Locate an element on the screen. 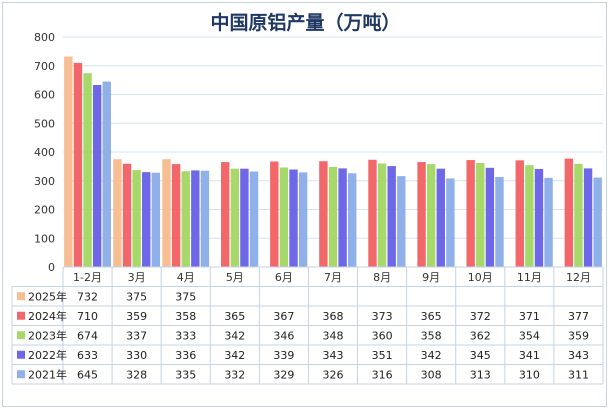 The width and height of the screenshot is (611, 411). category-label: 4月 is located at coordinates (186, 277).